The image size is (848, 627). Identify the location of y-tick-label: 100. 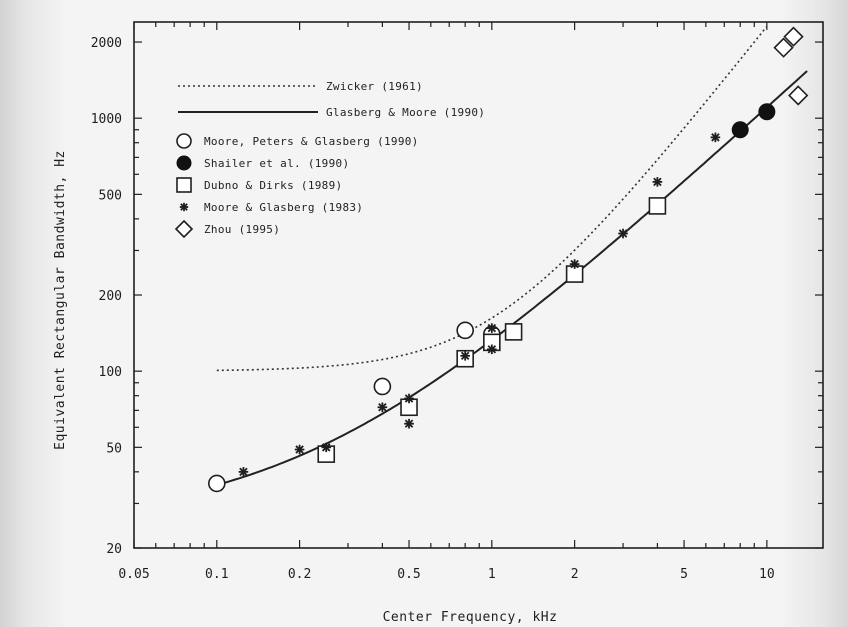
(110, 372).